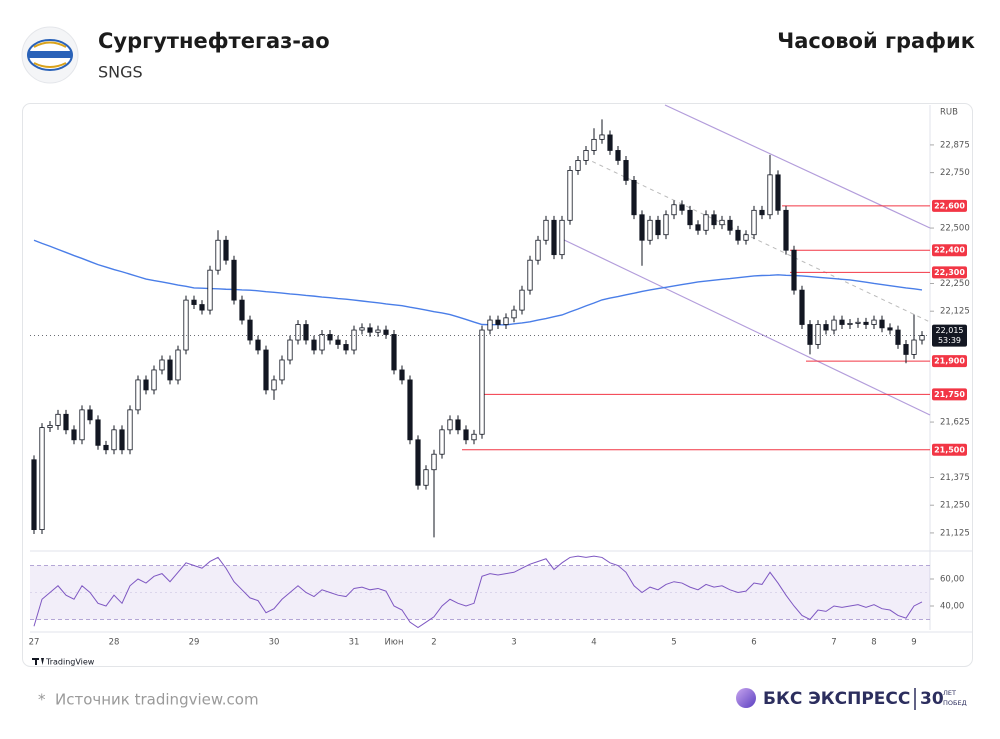  I want to click on y-tick-label: 22,875, so click(955, 145).